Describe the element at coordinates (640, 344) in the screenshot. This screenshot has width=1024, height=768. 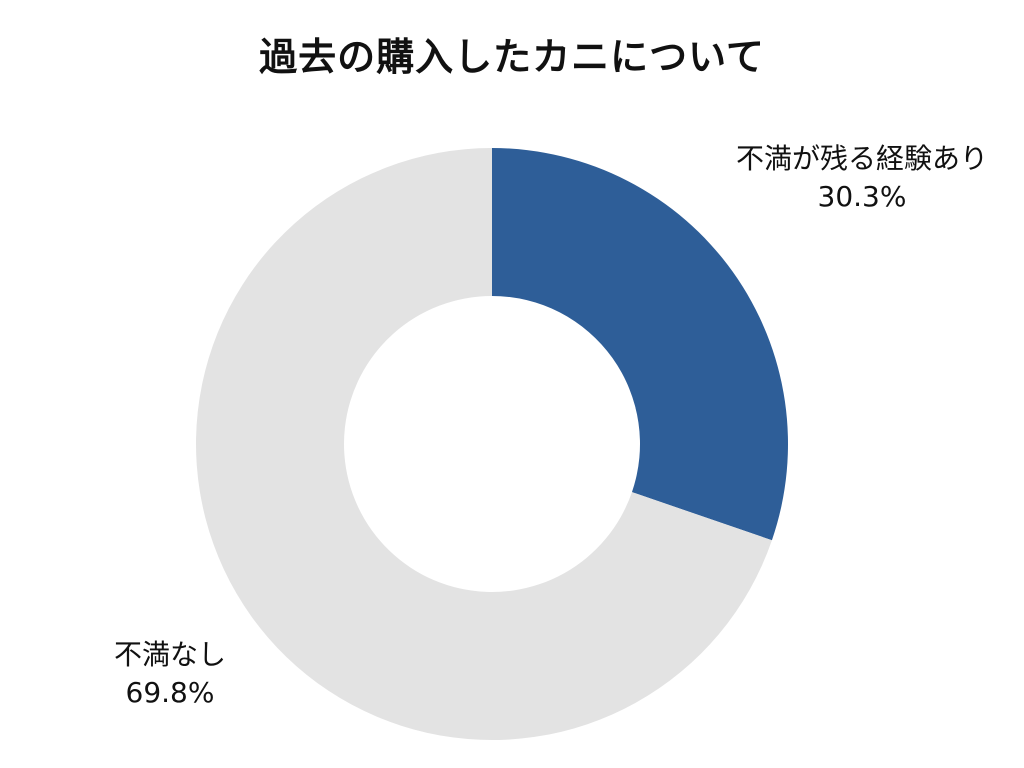
I see `donut-slice-dissatisfied` at that location.